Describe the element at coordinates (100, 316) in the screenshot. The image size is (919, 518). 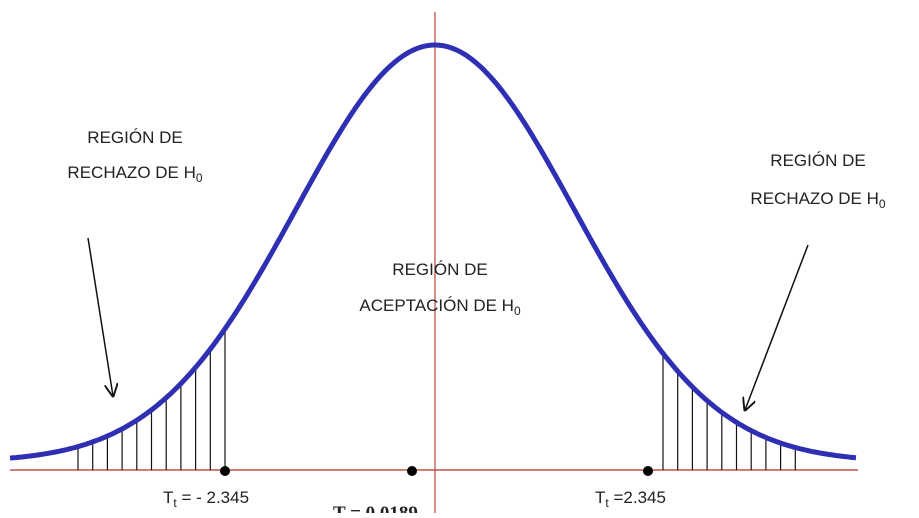
I see `arrow-left` at that location.